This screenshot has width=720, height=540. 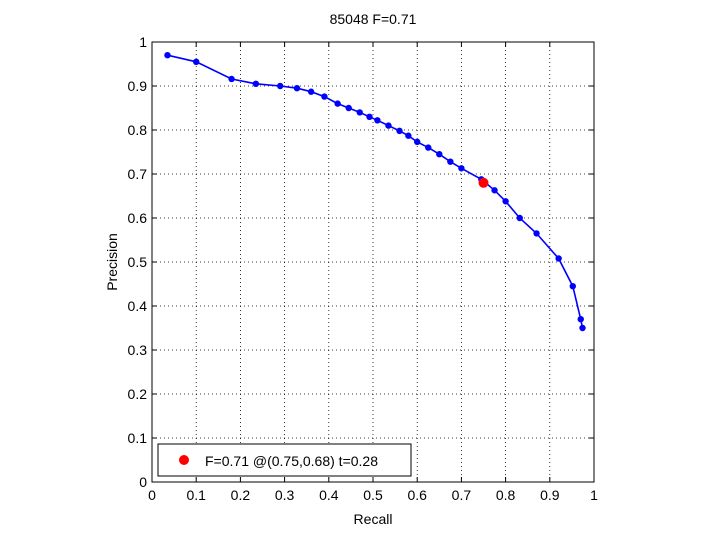 I want to click on x-tick-label: 0.2, so click(x=241, y=495).